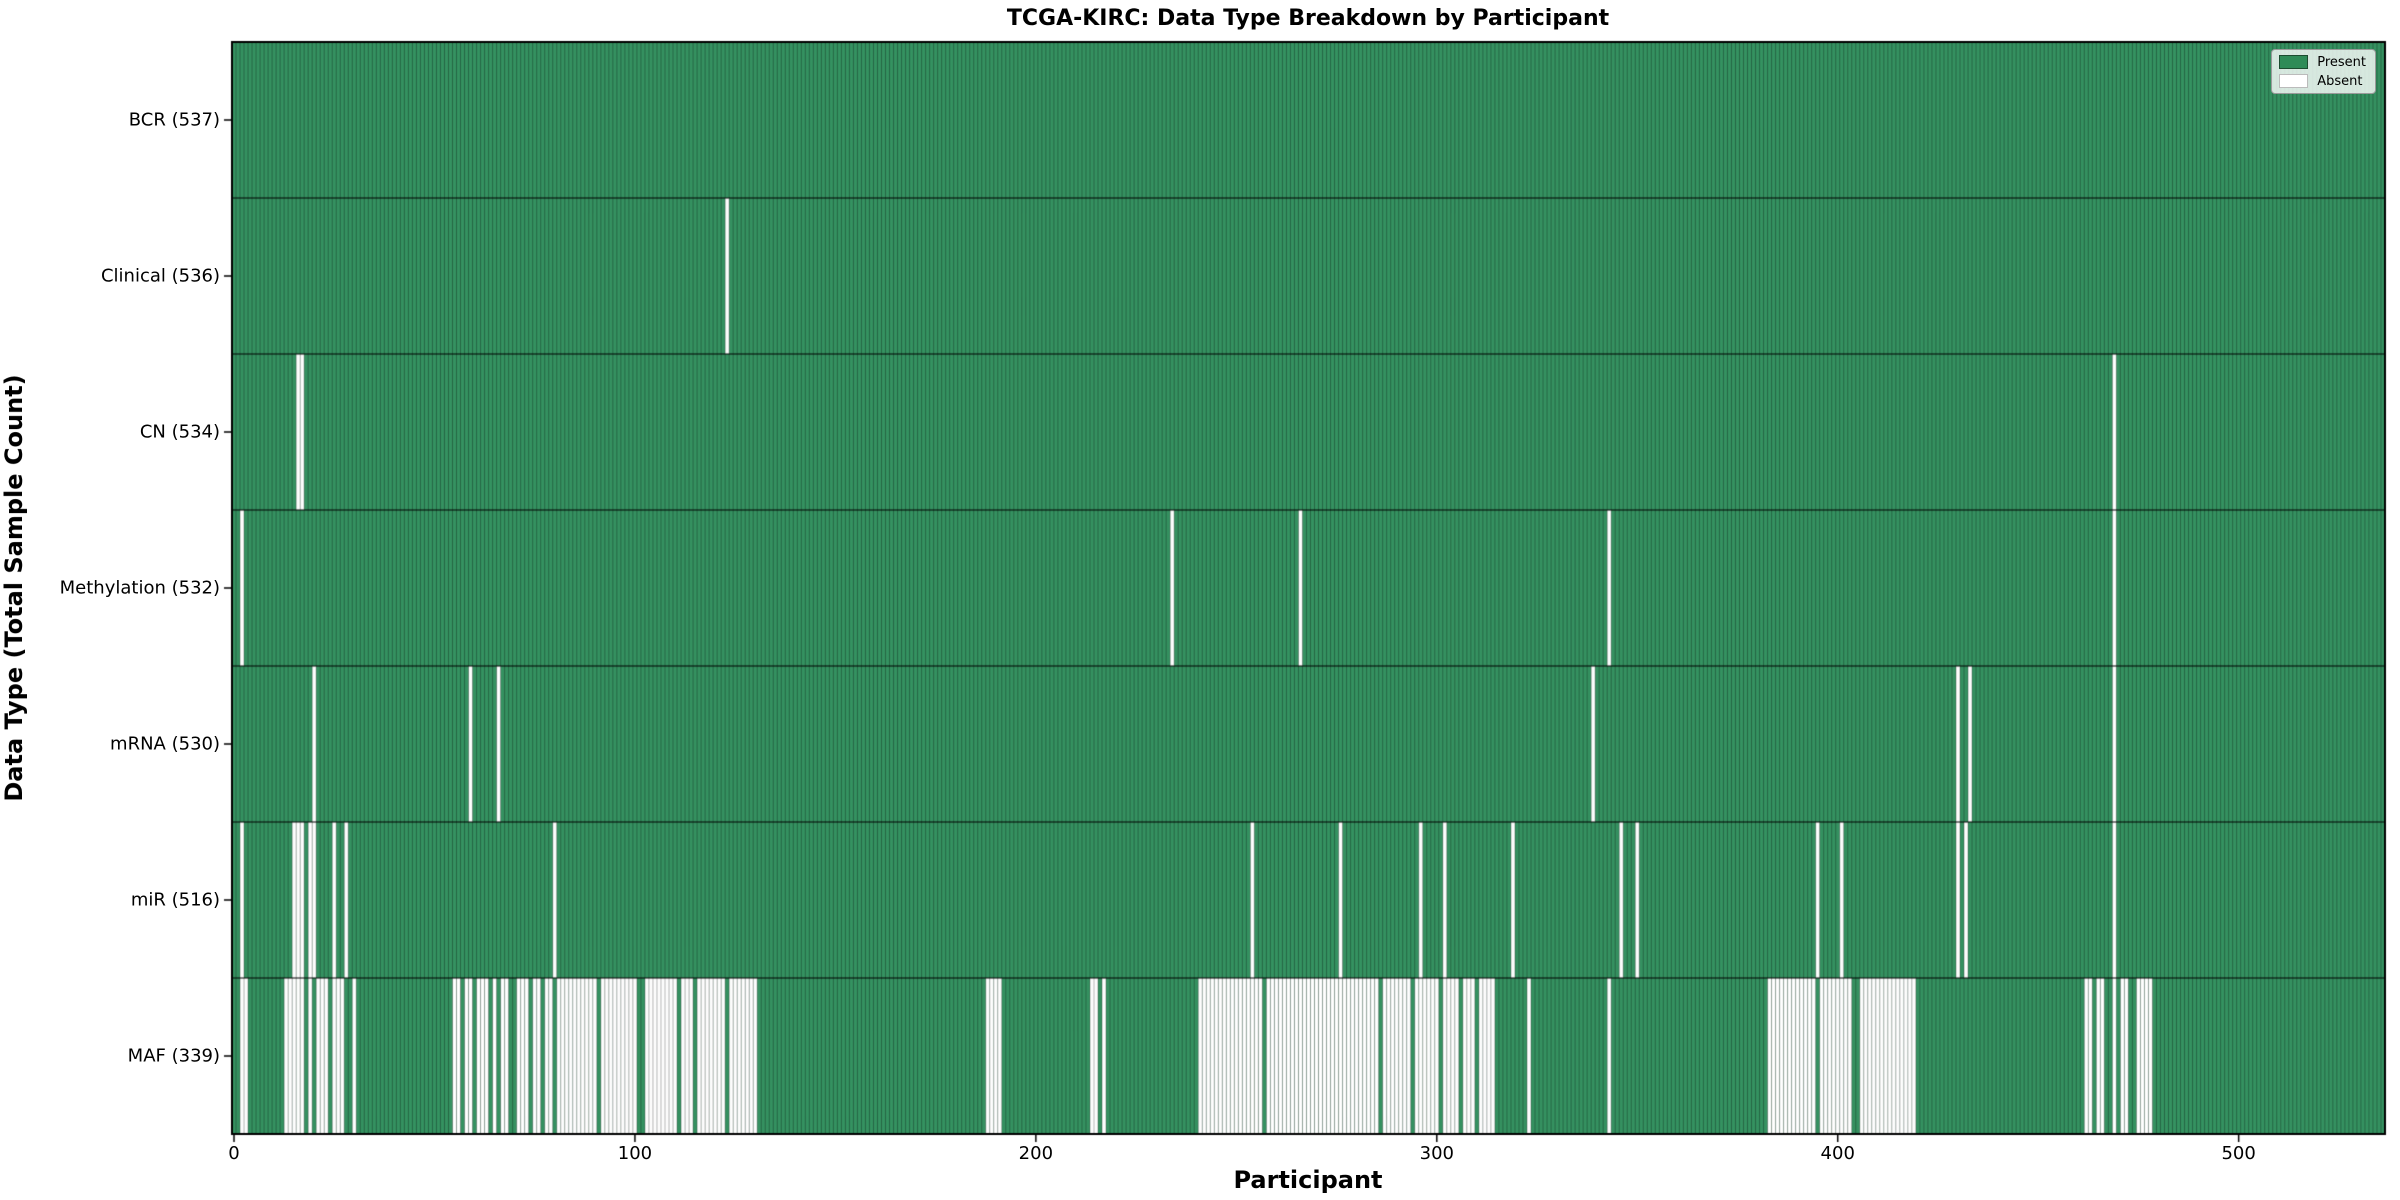 The image size is (2400, 1200). Describe the element at coordinates (2294, 62) in the screenshot. I see `legend-swatch-present` at that location.